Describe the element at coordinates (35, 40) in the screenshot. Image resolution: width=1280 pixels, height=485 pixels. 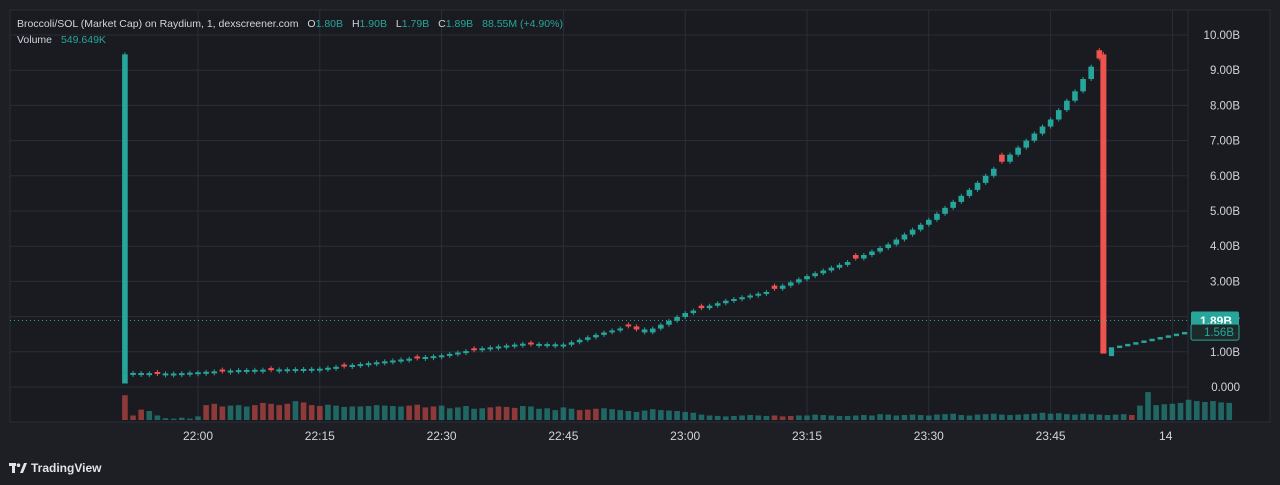
I see `legend-volume-label: Volume` at that location.